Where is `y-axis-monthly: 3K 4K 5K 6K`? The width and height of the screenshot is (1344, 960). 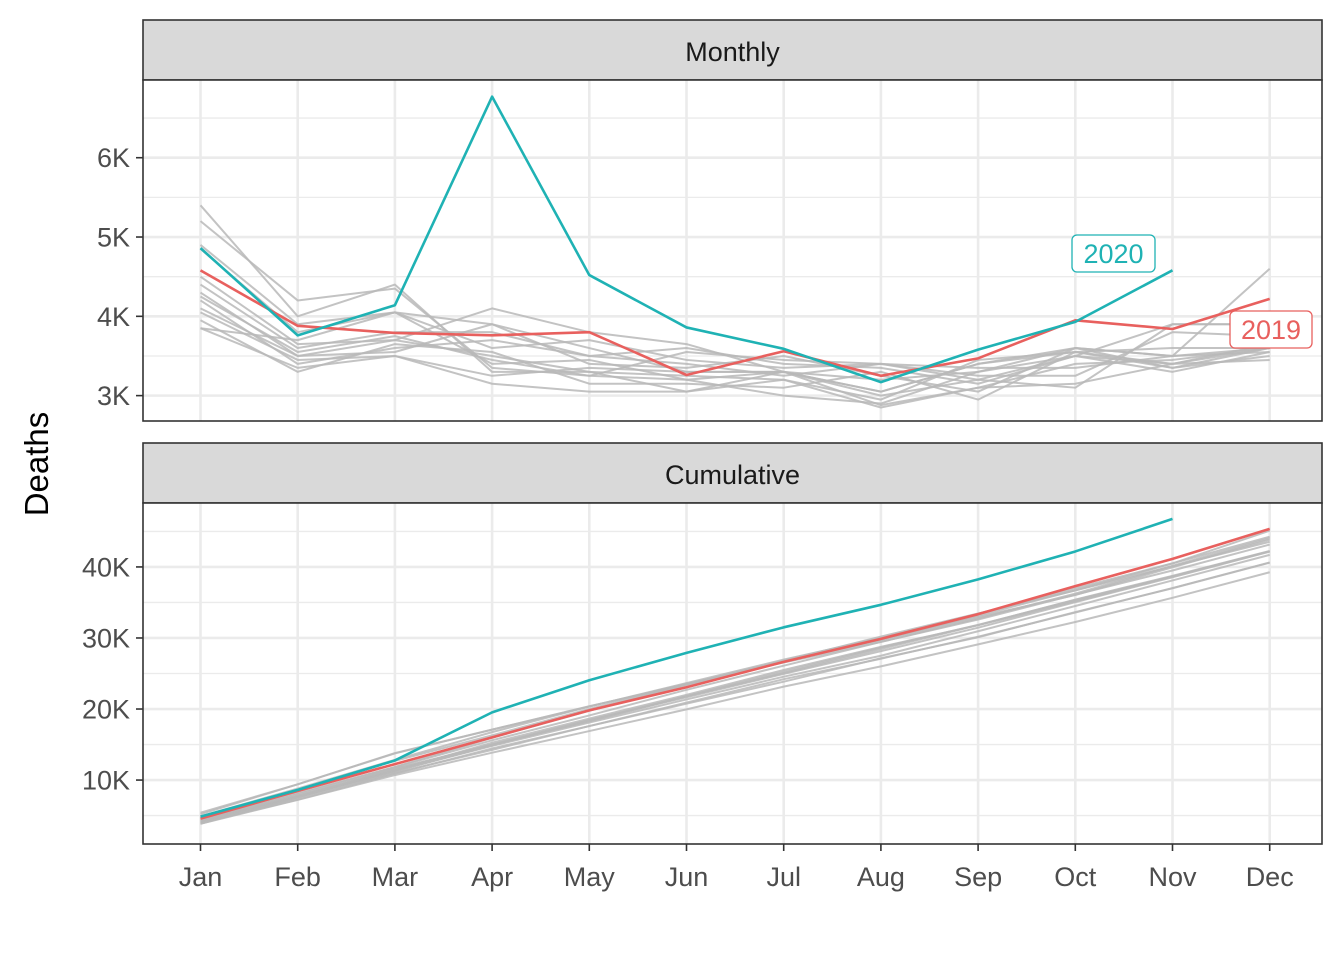
y-axis-monthly: 3K 4K 5K 6K is located at coordinates (120, 277).